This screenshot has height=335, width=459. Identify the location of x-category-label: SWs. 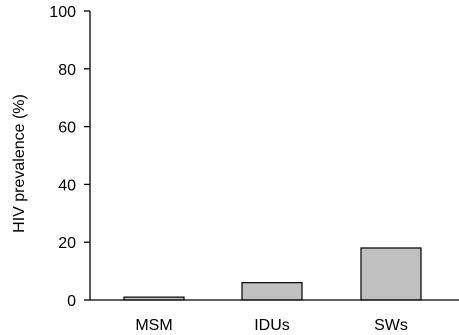
(391, 325).